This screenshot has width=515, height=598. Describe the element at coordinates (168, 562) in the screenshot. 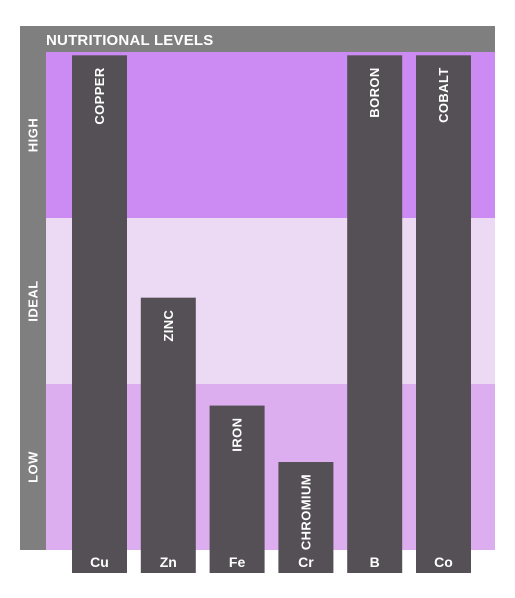

I see `category-tick-zn: Zn` at that location.